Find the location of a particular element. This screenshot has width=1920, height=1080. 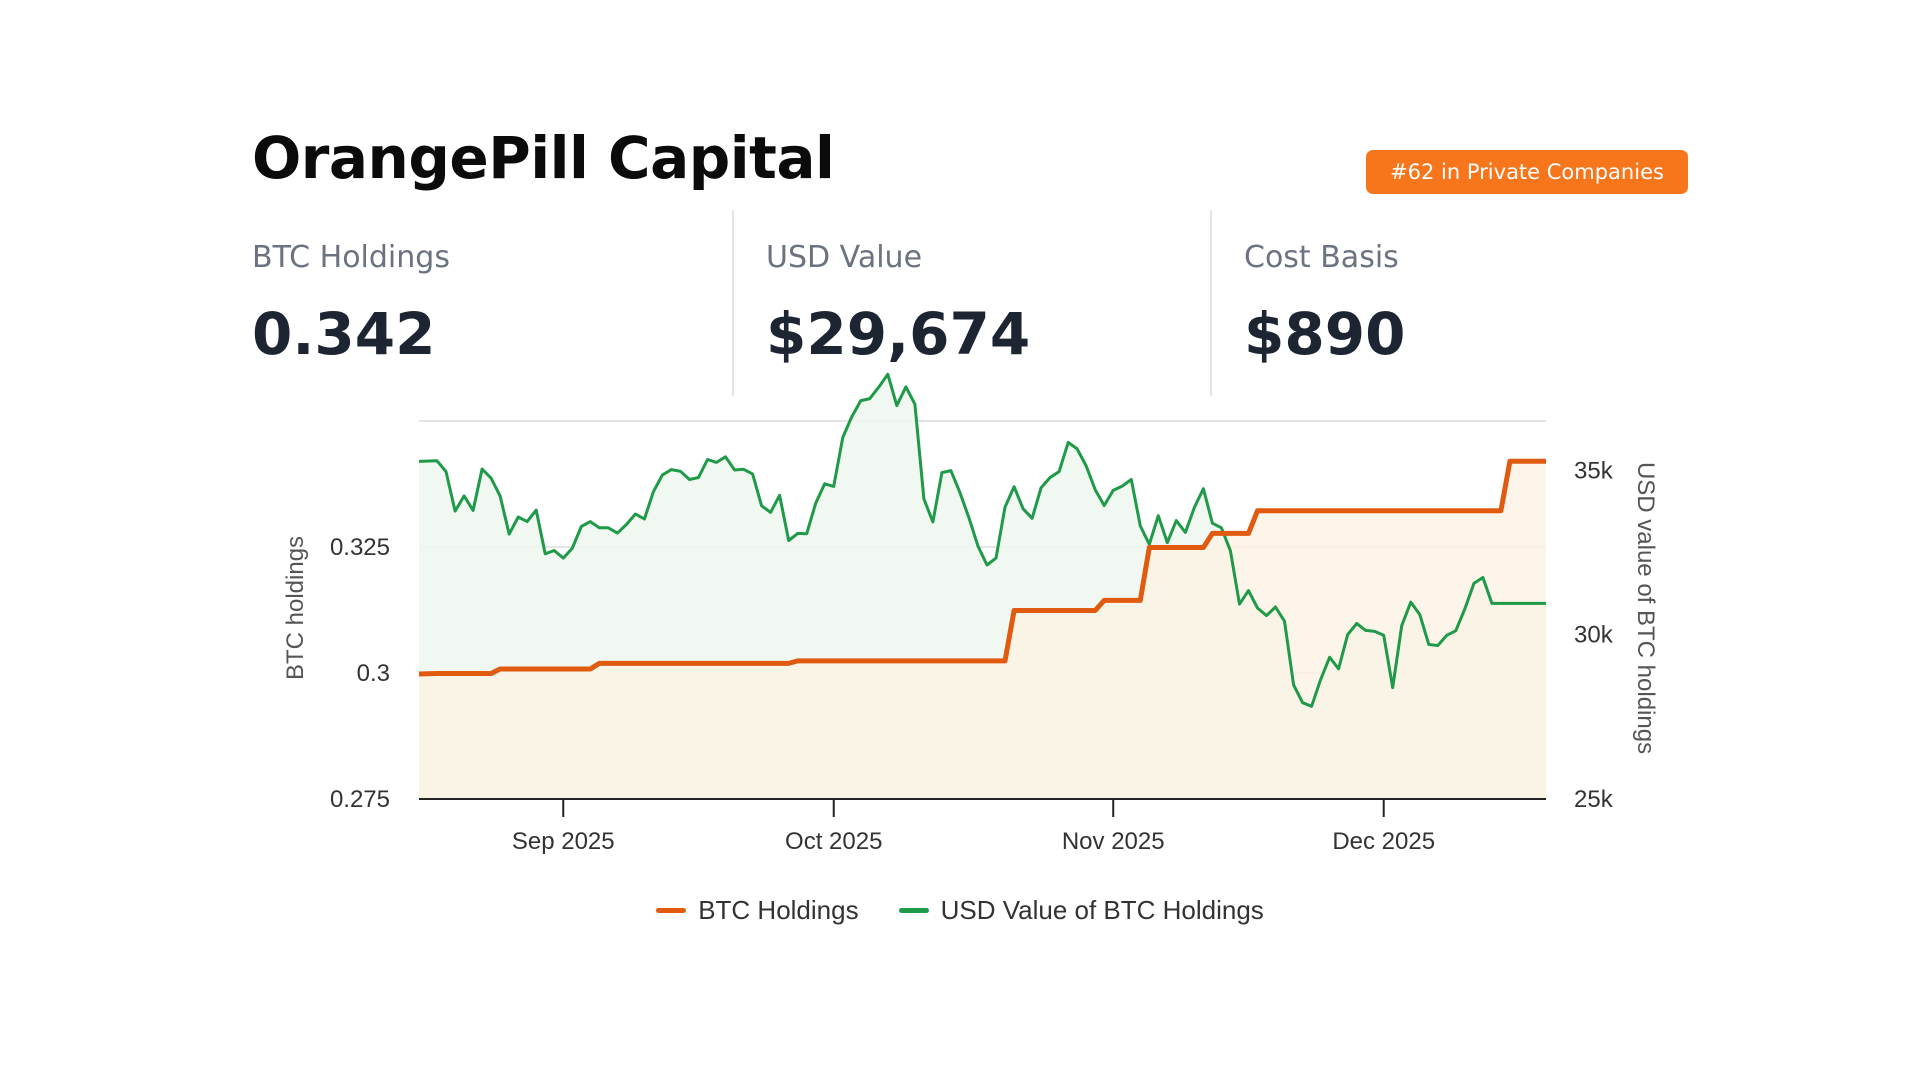

y-tick-left-label: 0.275 is located at coordinates (360, 799).